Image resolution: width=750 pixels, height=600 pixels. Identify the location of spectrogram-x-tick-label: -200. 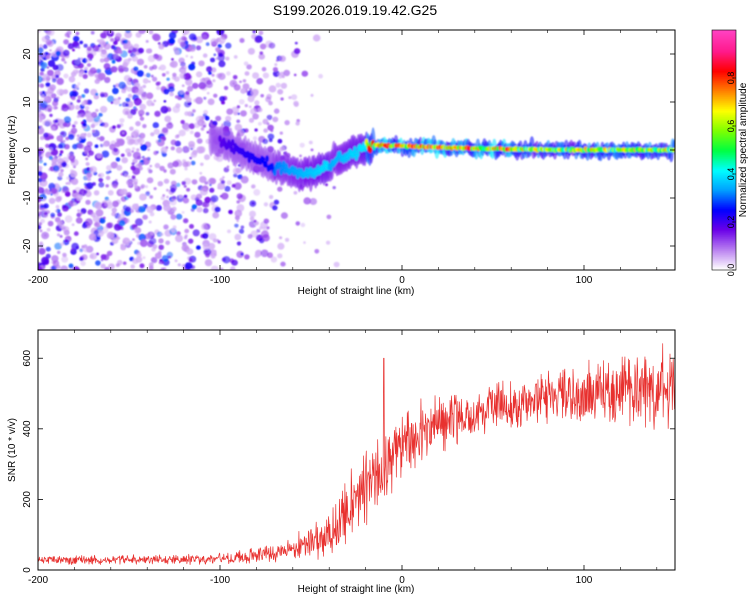
(38, 280).